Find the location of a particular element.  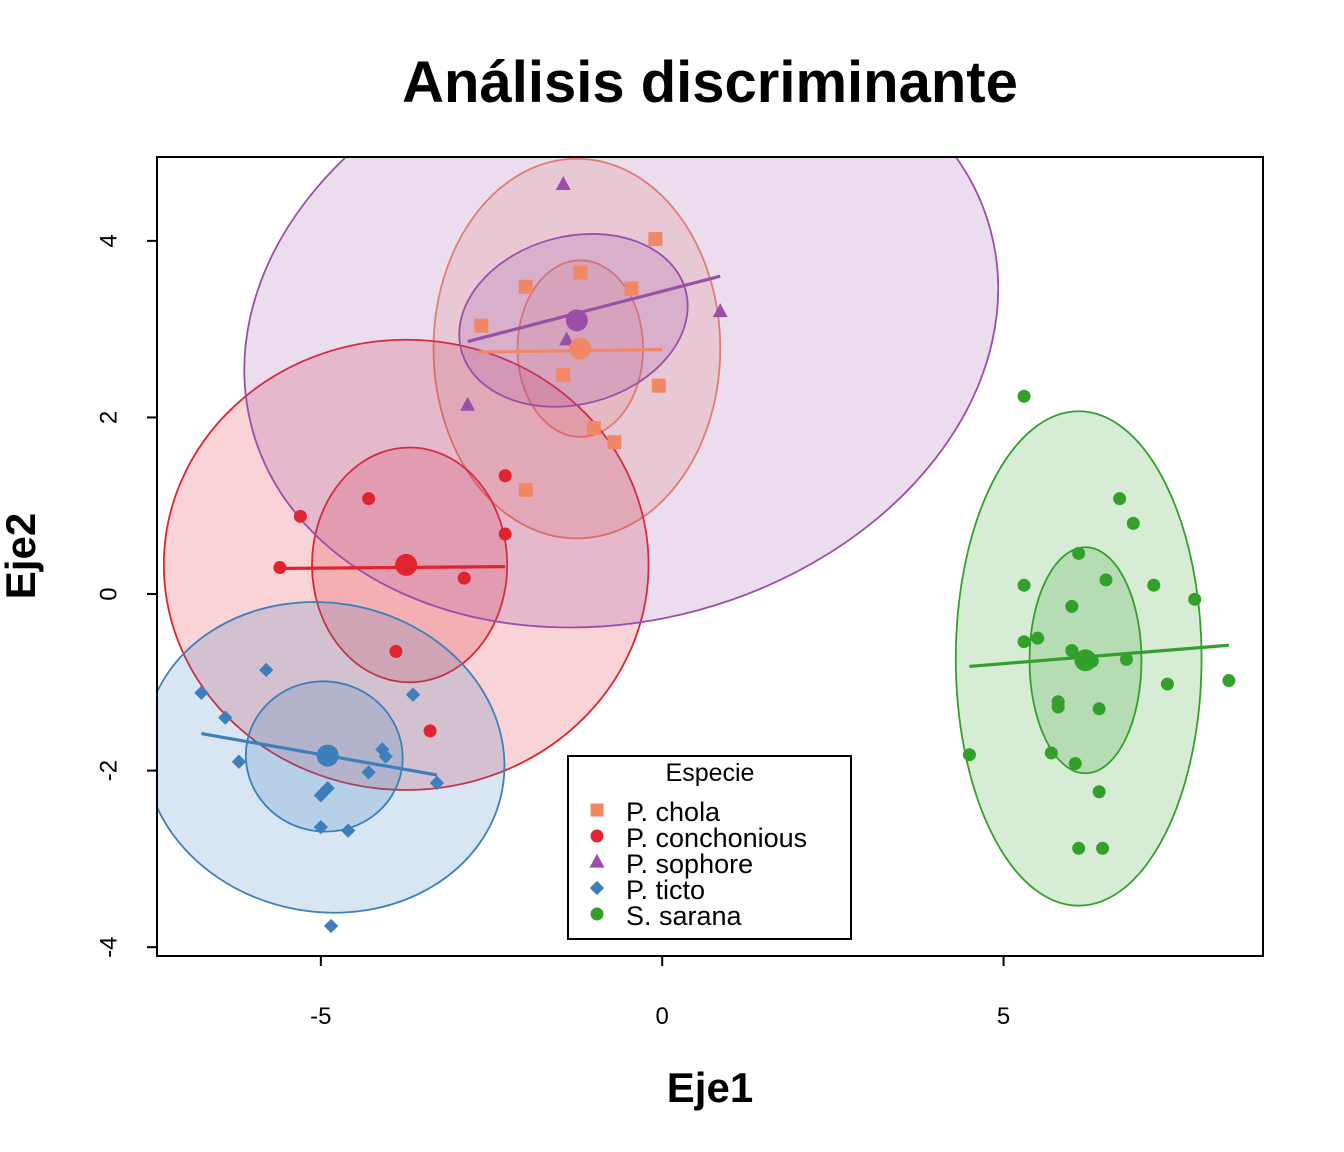

legend-box is located at coordinates (709, 847).